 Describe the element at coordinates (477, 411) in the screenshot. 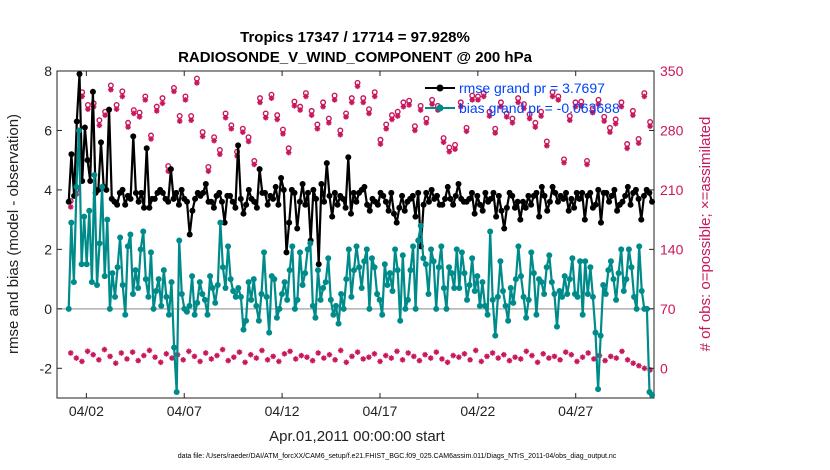

I see `x-tick-label: 04/22` at that location.